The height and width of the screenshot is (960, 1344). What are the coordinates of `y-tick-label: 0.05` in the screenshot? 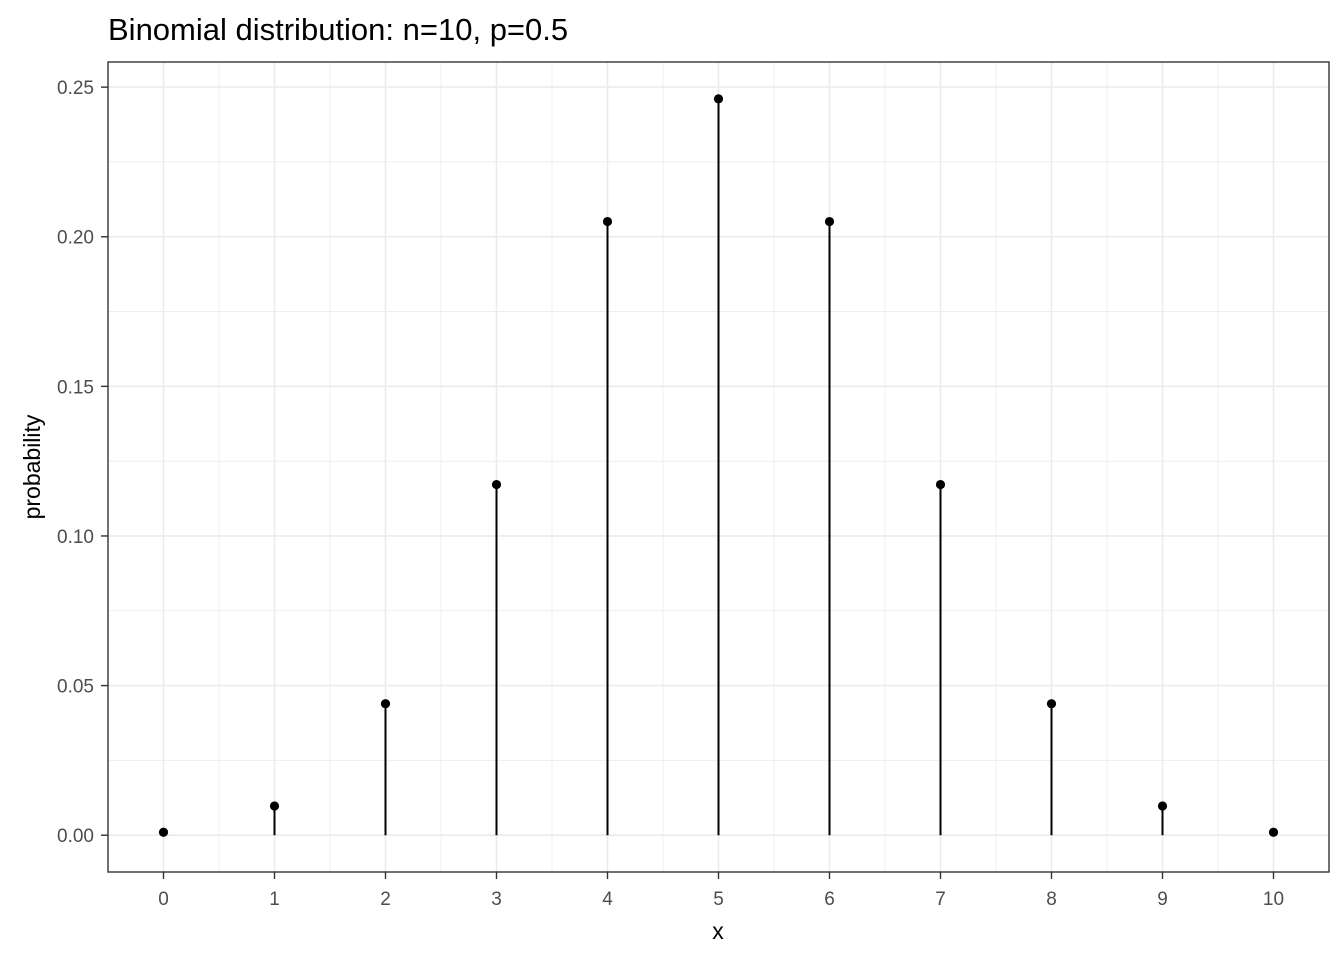 It's located at (75, 687).